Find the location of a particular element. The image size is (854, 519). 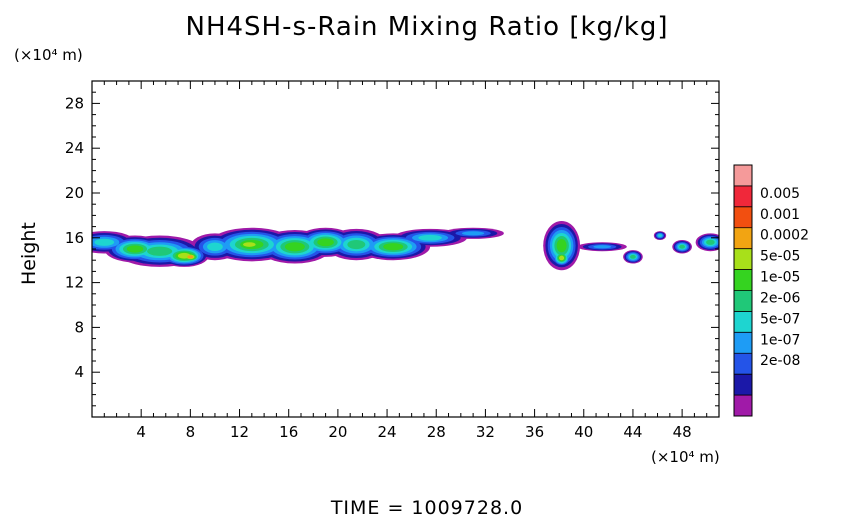

x-tick-label-20: 20 is located at coordinates (337, 432).